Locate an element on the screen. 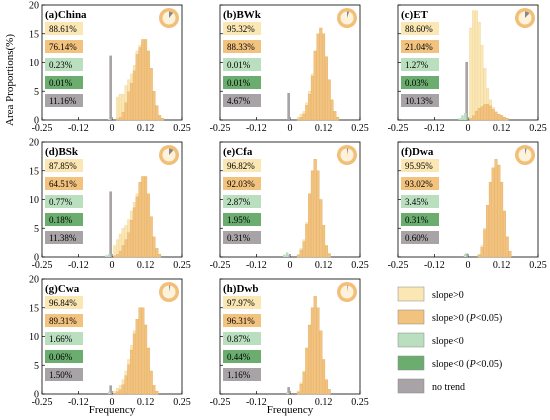 Image resolution: width=550 pixels, height=420 pixels. percent-label: 87.85% is located at coordinates (63, 166).